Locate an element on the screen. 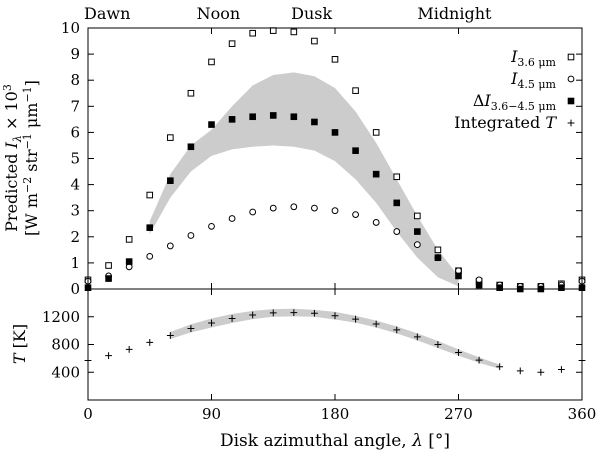 Image resolution: width=600 pixels, height=459 pixels. legend-label: I3.6 μm is located at coordinates (533, 58).